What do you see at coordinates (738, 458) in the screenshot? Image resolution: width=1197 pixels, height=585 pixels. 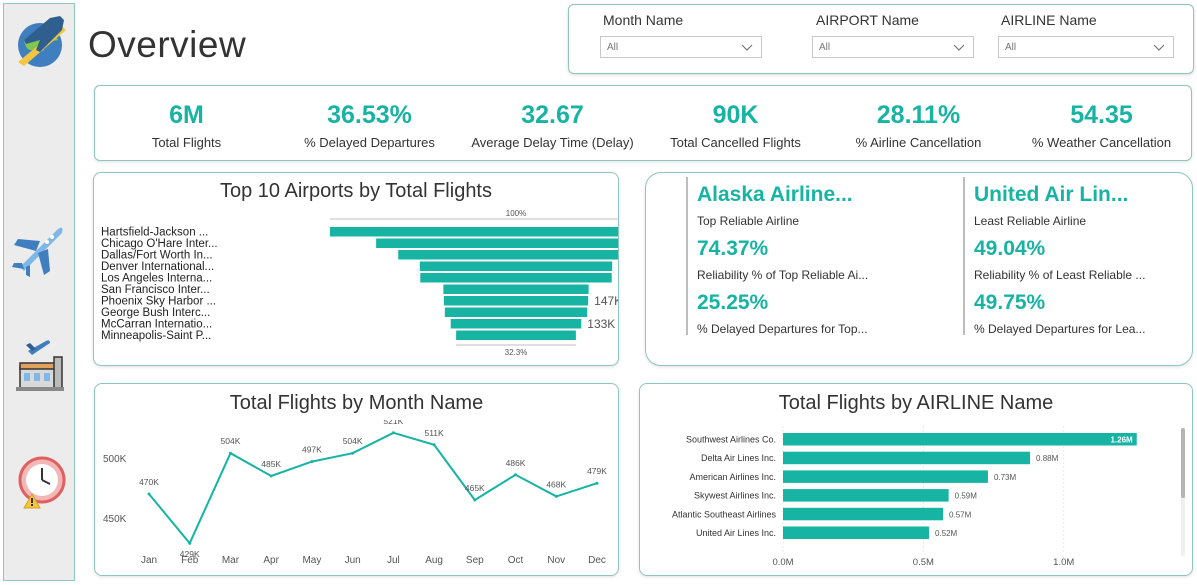 I see `bar-category-label: Delta Air Lines Inc.` at bounding box center [738, 458].